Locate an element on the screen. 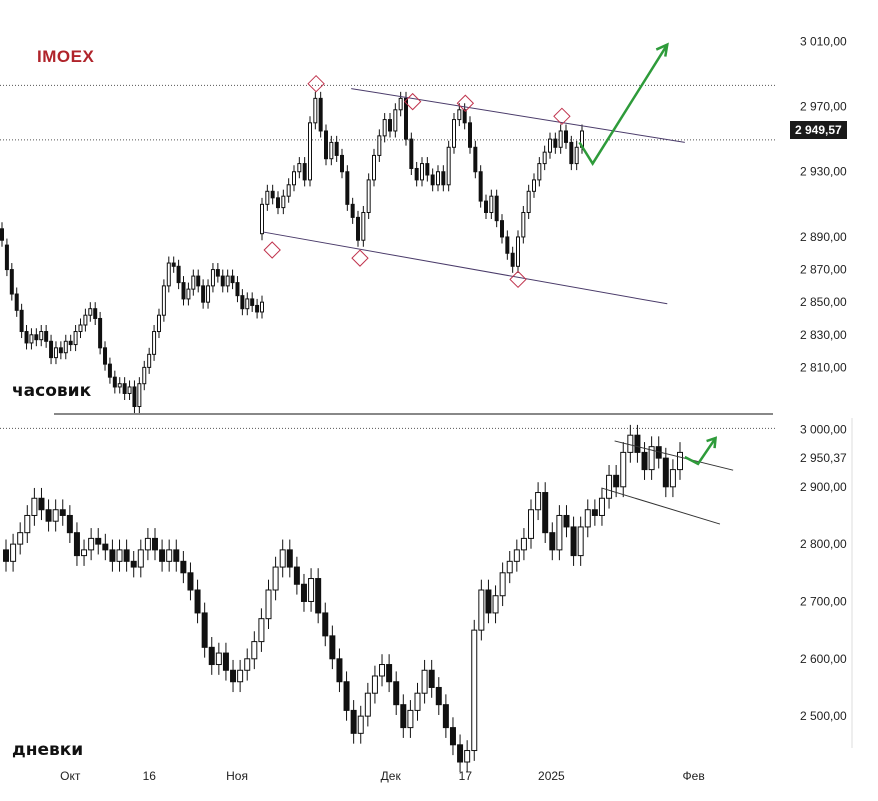  daily-y-tick-label: 2 600,00 is located at coordinates (823, 659).